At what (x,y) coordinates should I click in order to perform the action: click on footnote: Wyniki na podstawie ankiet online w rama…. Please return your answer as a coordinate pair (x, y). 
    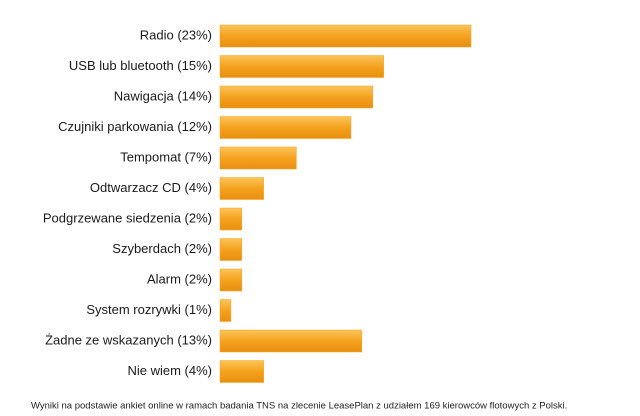
    Looking at the image, I should click on (299, 406).